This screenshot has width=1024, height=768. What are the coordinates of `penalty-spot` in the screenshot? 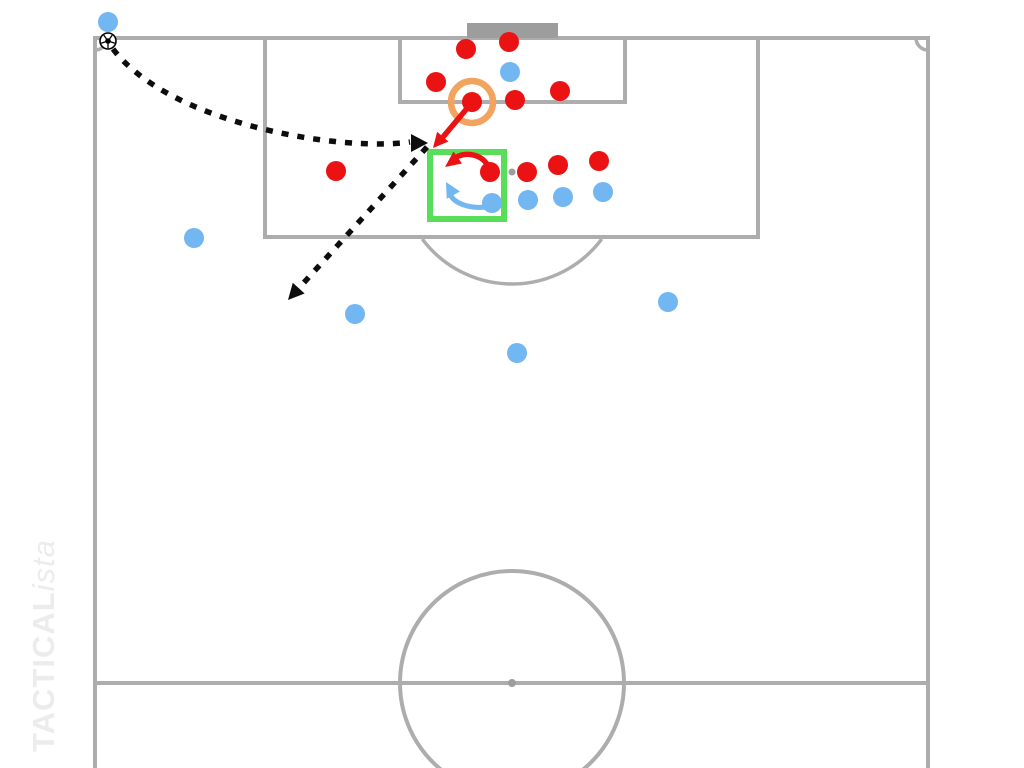 It's located at (512, 172).